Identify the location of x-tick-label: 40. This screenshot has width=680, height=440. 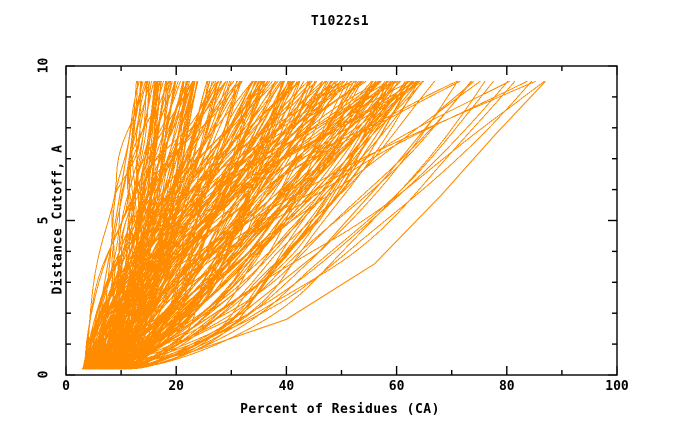
(286, 386).